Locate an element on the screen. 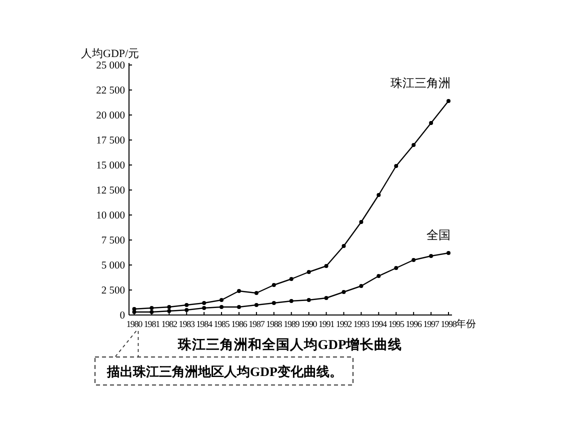 The width and height of the screenshot is (580, 437). x-tick-label: 1990 is located at coordinates (309, 324).